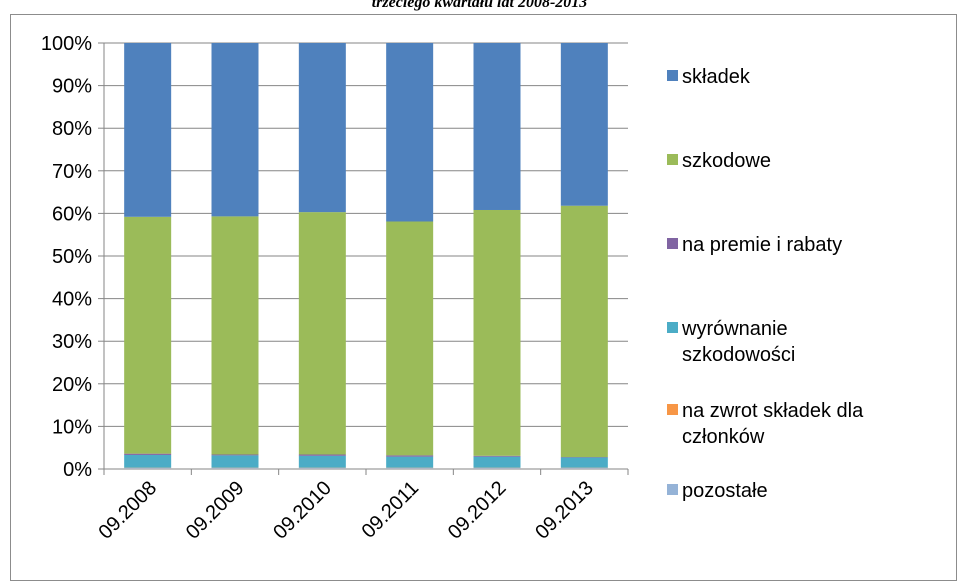 This screenshot has height=583, width=959. I want to click on legend-item: szkodowe, so click(782, 161).